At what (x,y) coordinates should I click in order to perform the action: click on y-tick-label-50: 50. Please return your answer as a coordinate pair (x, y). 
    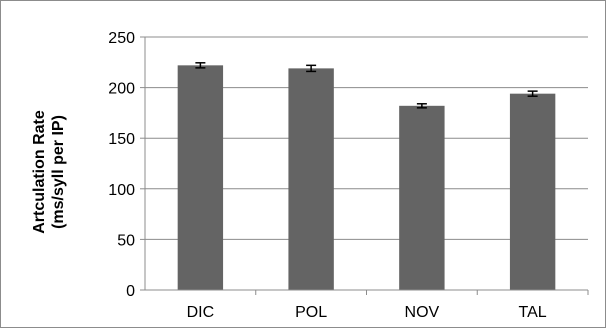
    Looking at the image, I should click on (126, 240).